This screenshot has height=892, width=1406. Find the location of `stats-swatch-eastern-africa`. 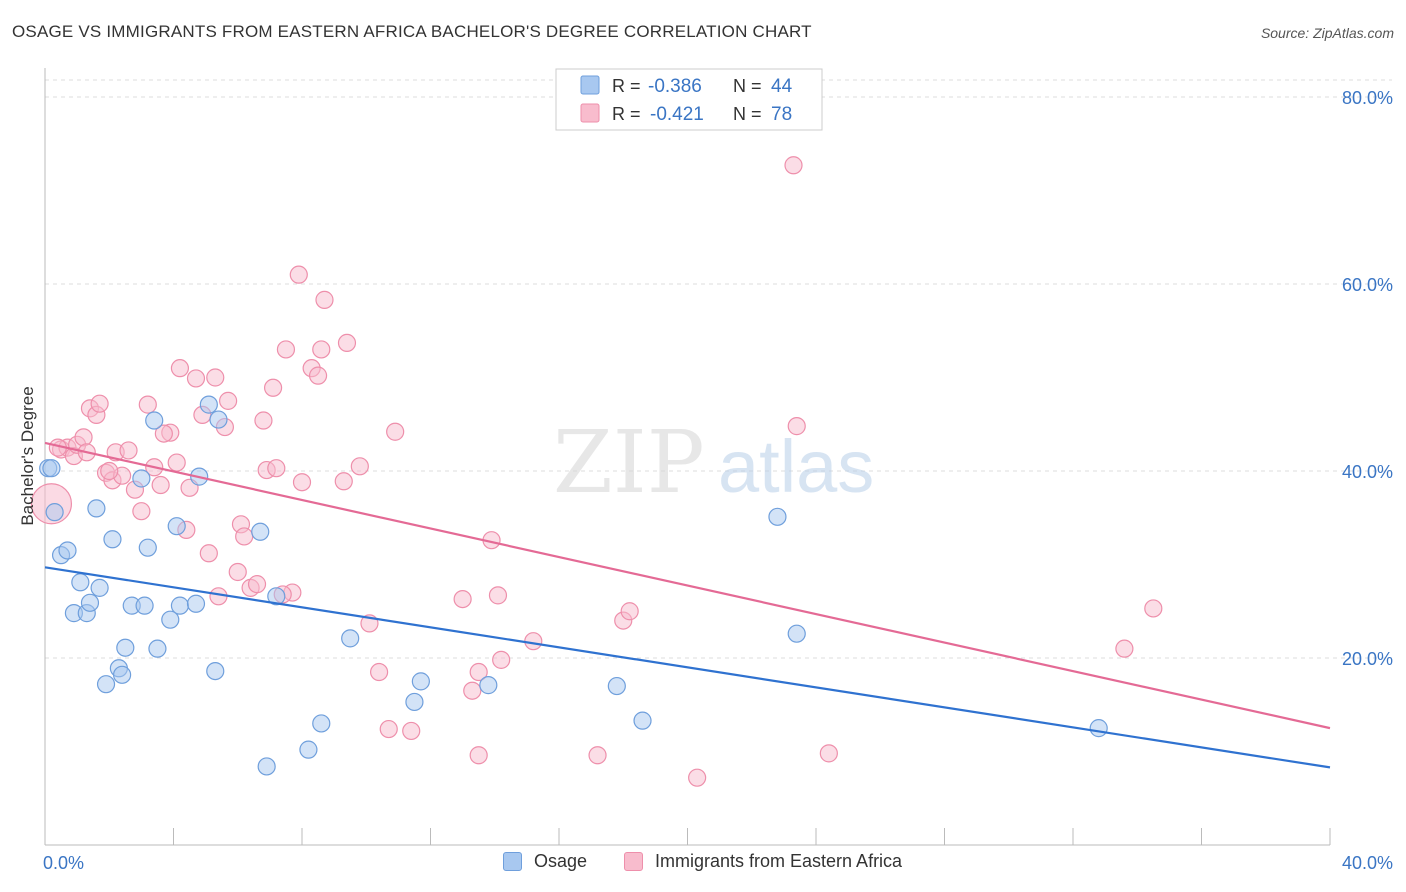

stats-swatch-eastern-africa is located at coordinates (590, 113).